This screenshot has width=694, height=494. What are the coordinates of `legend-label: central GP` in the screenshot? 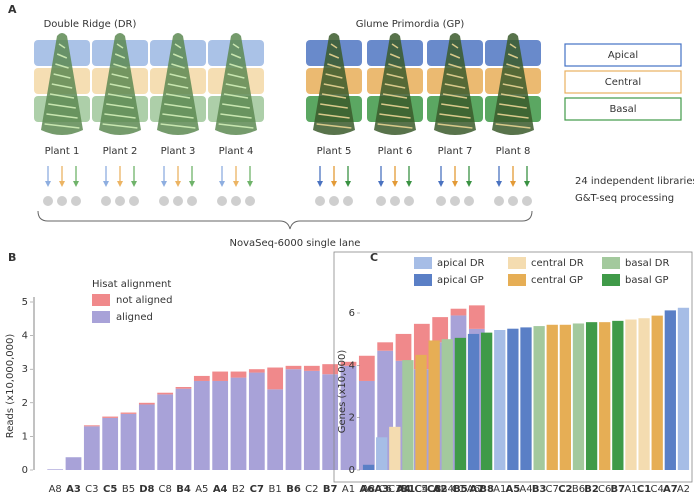 It's located at (557, 280).